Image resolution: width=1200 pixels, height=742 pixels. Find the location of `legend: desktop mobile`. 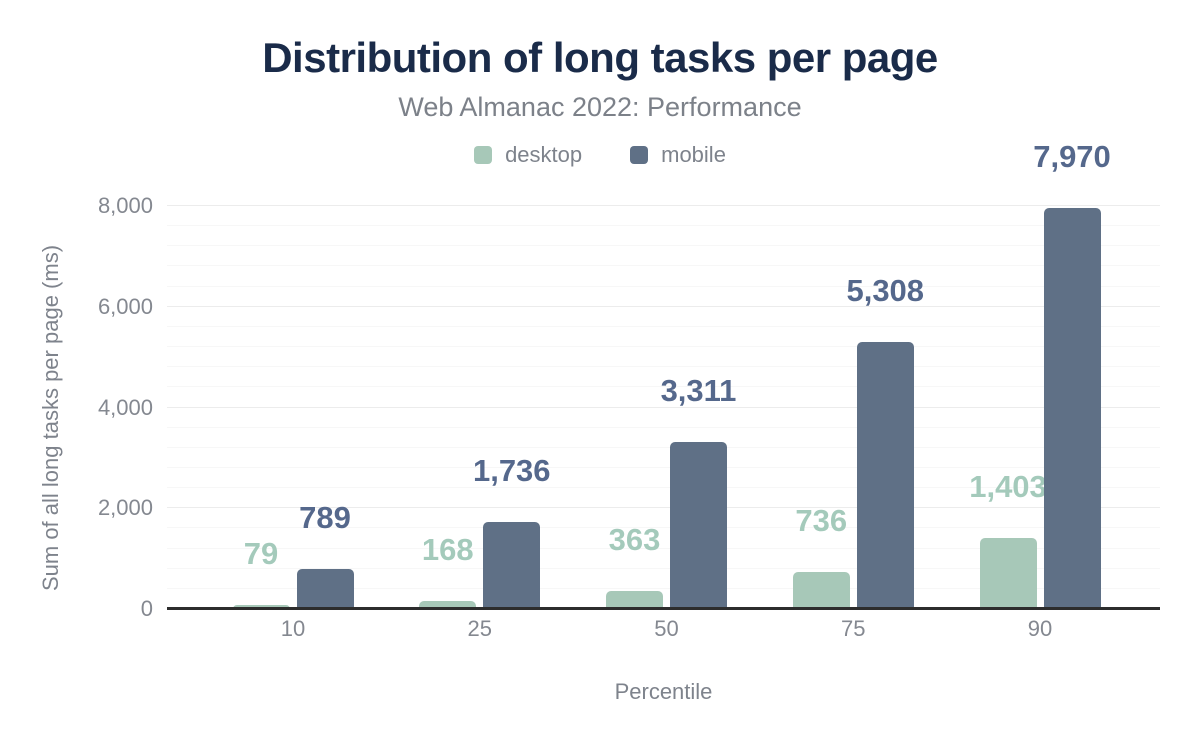

legend: desktop mobile is located at coordinates (600, 155).